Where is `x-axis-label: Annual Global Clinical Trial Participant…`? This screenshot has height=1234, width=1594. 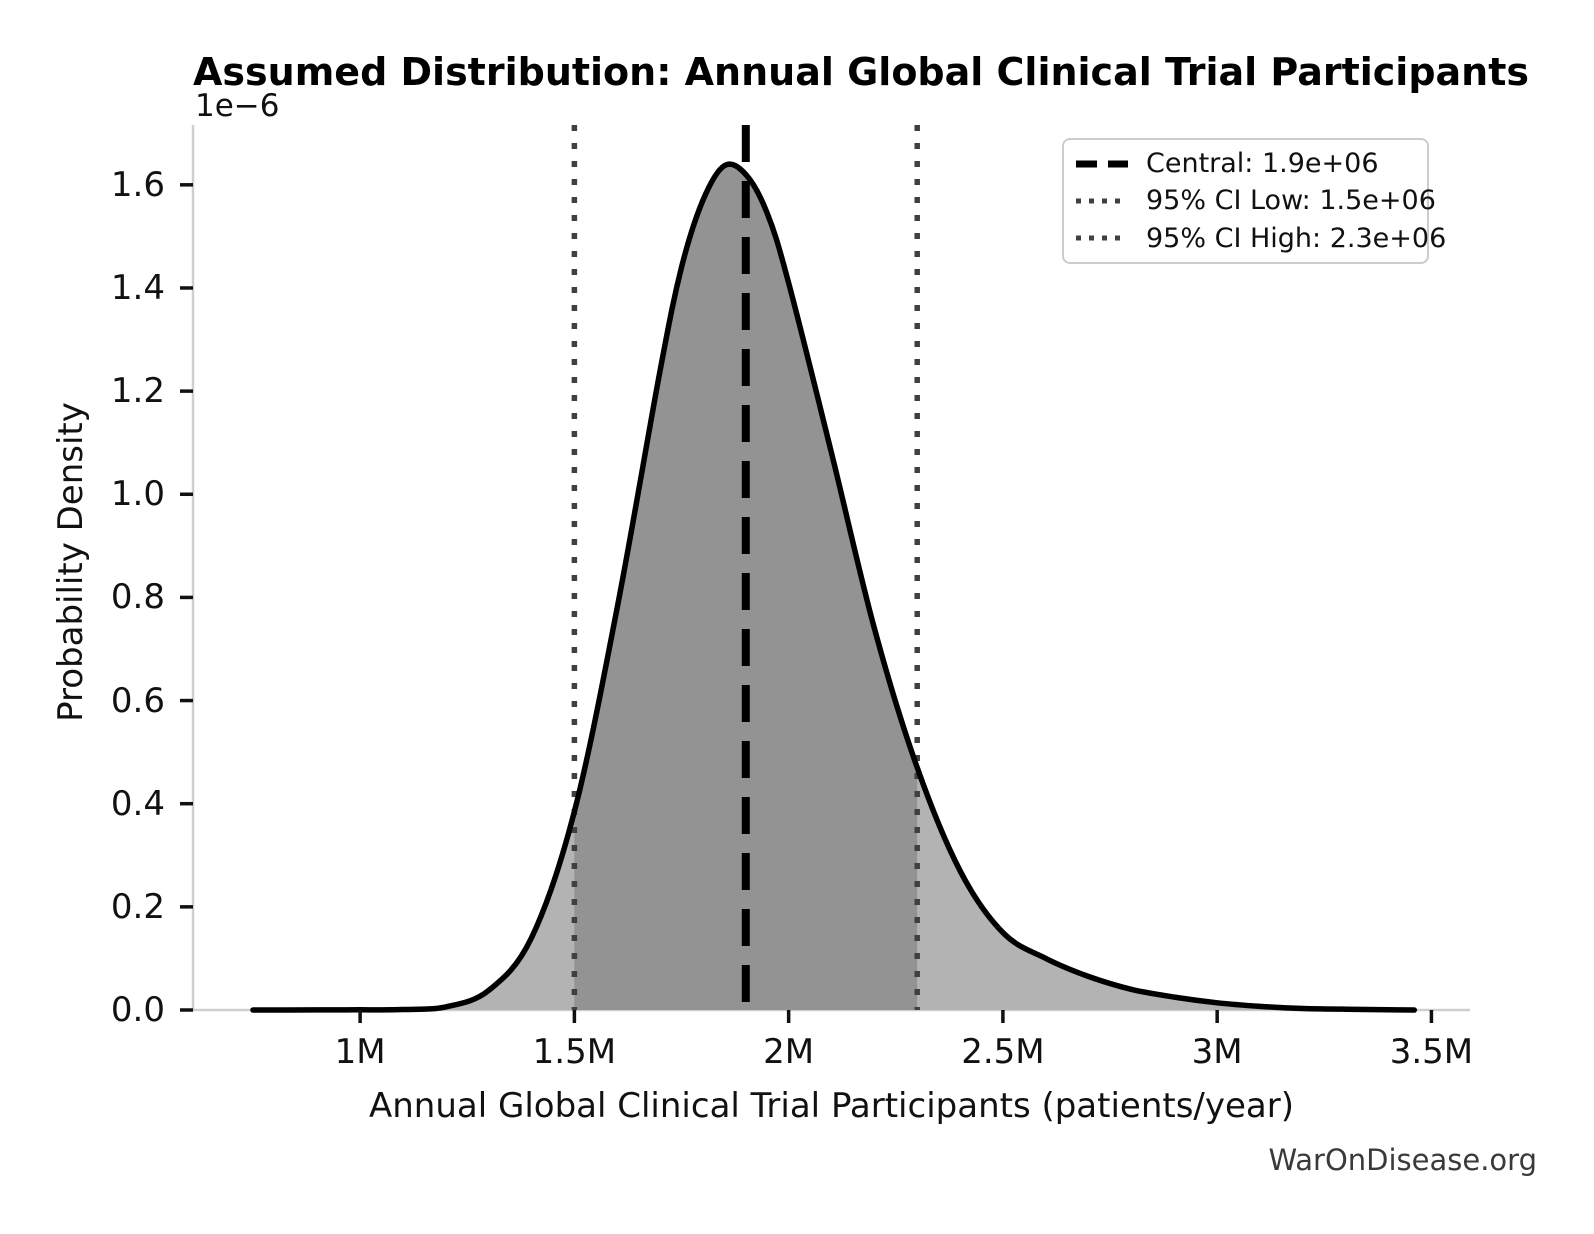 x-axis-label: Annual Global Clinical Trial Participant… is located at coordinates (831, 1106).